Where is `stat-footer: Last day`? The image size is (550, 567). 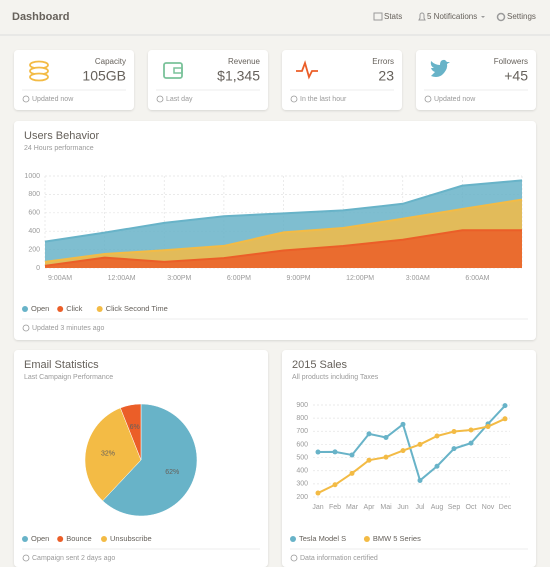 stat-footer: Last day is located at coordinates (179, 99).